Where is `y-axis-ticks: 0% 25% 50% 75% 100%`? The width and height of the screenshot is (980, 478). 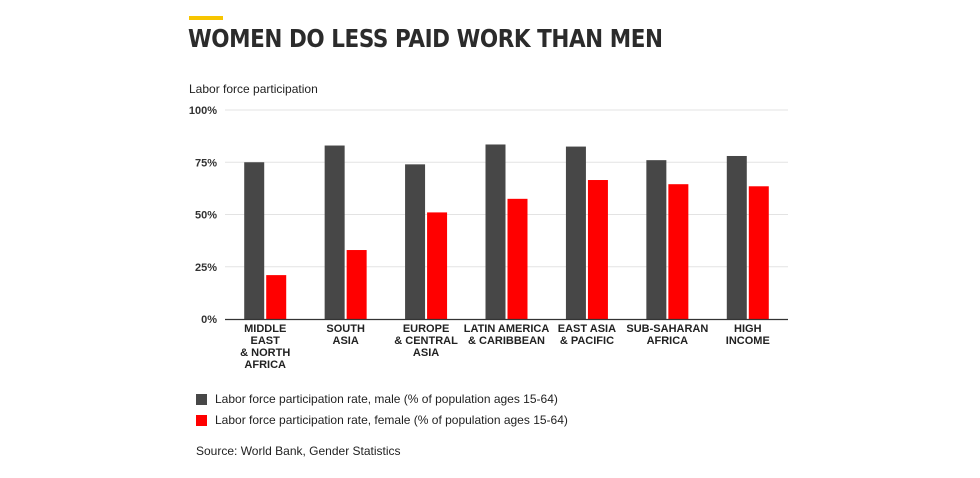 y-axis-ticks: 0% 25% 50% 75% 100% is located at coordinates (203, 215).